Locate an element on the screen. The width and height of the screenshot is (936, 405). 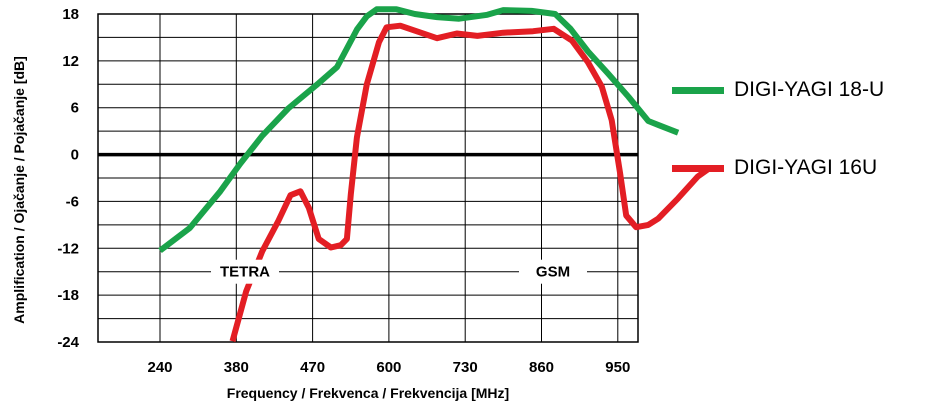
y-tick-labels: 18 12 6 0 -6 -12 -18 -24 is located at coordinates (68, 178).